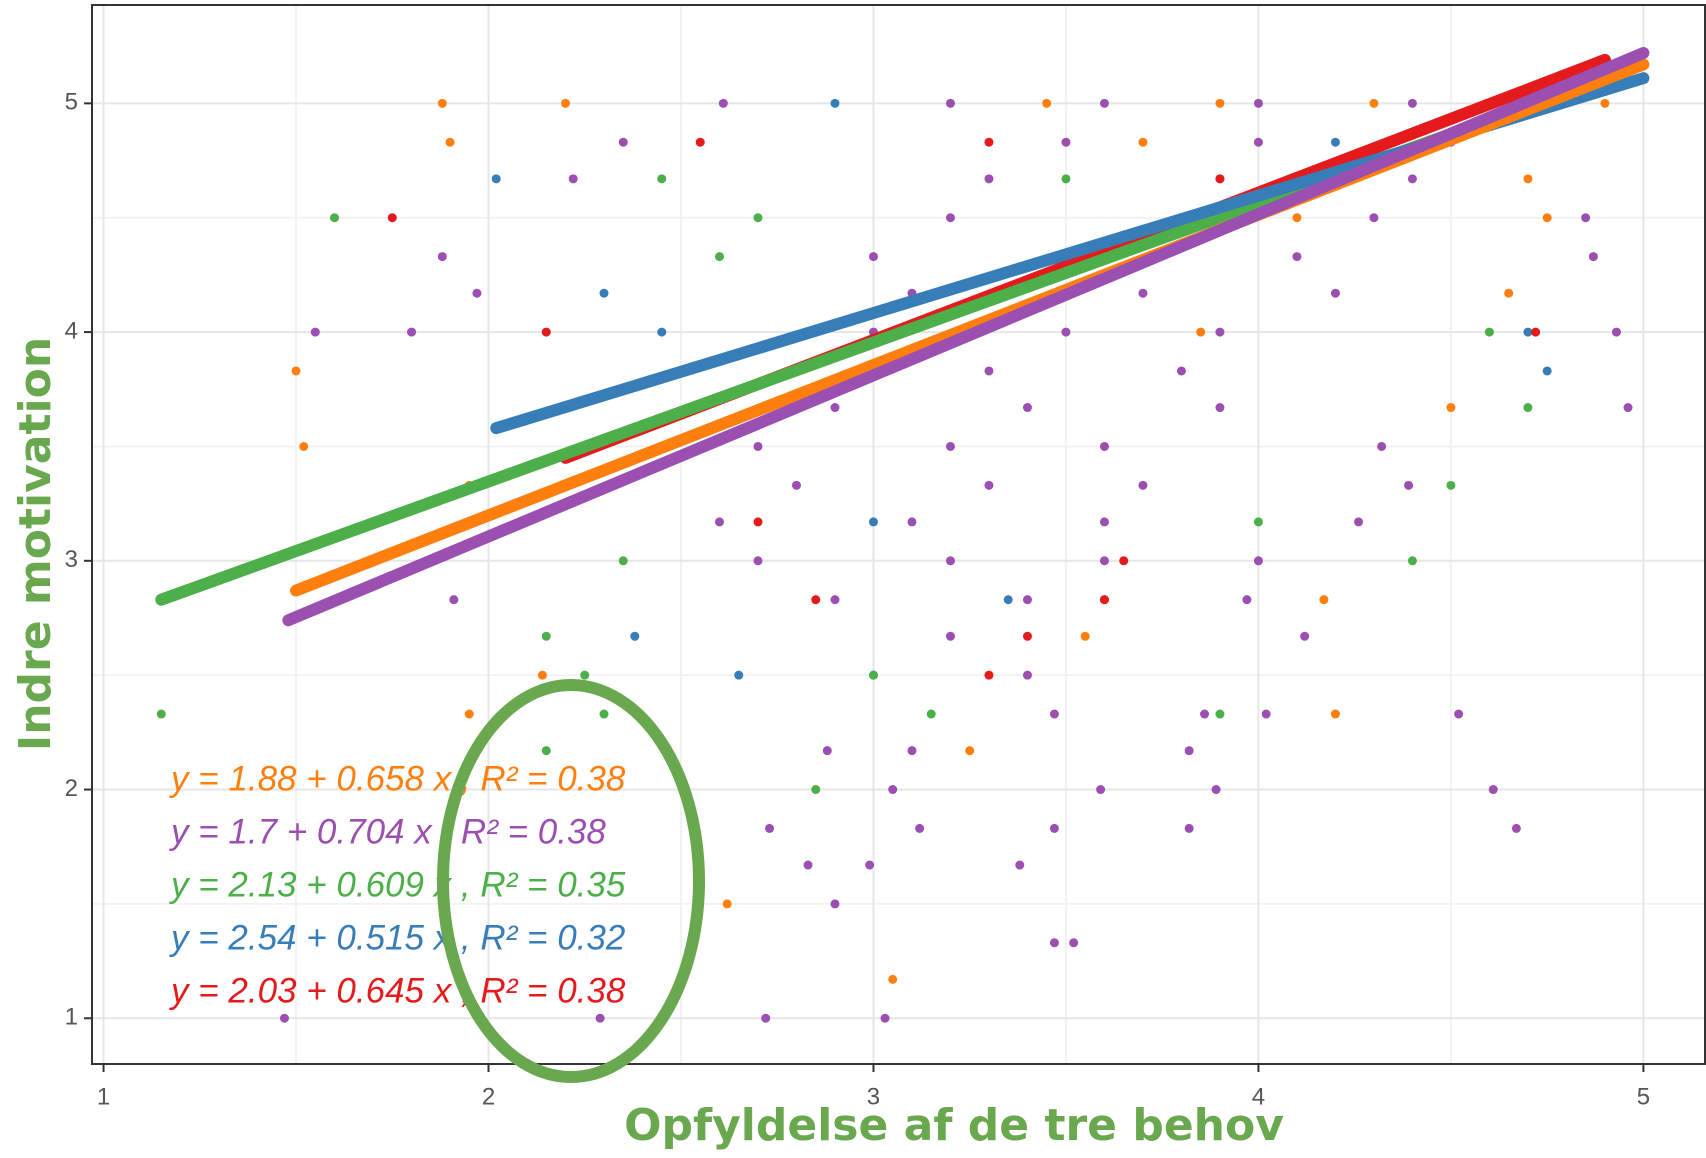 The height and width of the screenshot is (1158, 1706). What do you see at coordinates (1643, 1096) in the screenshot?
I see `x-tick-label: 5` at bounding box center [1643, 1096].